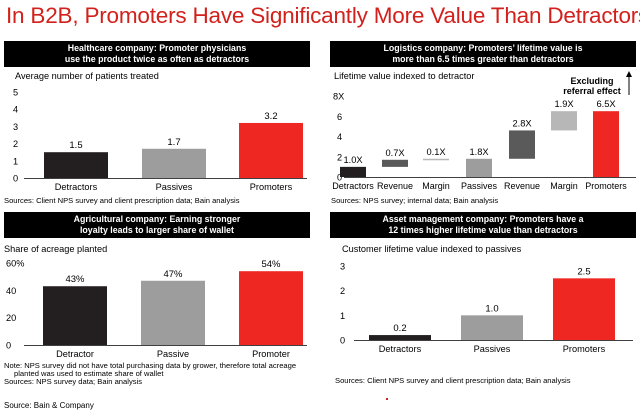 The width and height of the screenshot is (640, 417). Describe the element at coordinates (491, 308) in the screenshot. I see `data-label: 1.0` at that location.